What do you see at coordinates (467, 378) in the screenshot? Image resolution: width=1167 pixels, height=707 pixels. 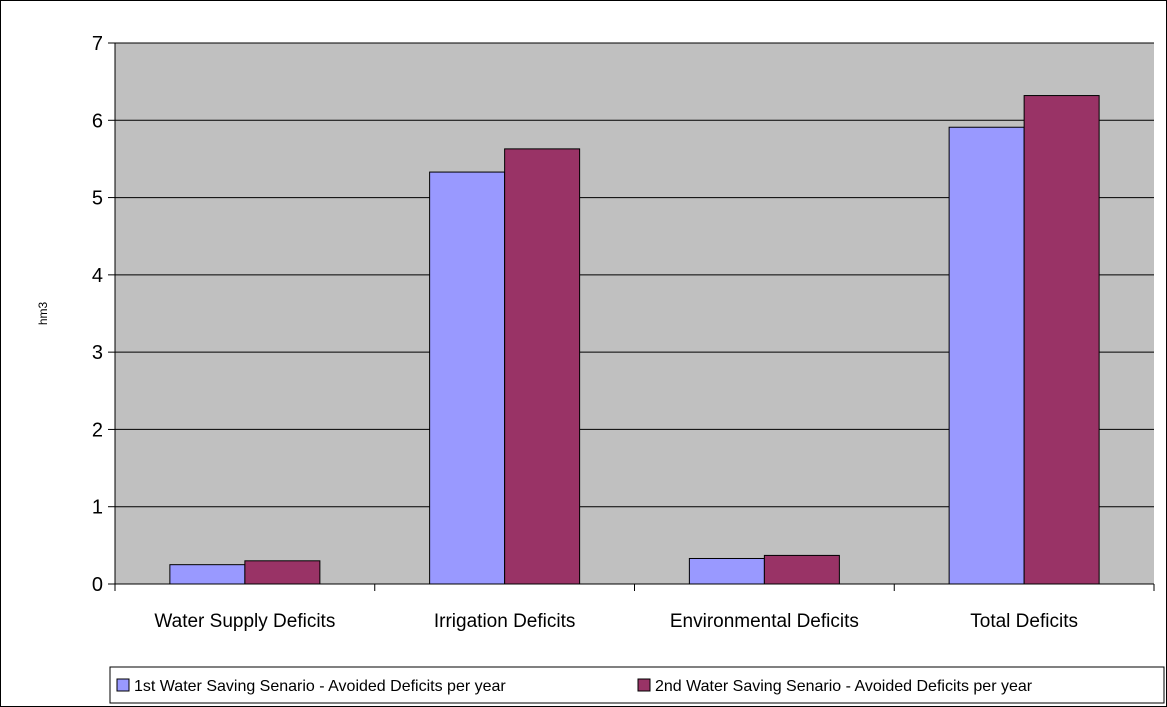 I see `bar-1-irrigation-deficits` at bounding box center [467, 378].